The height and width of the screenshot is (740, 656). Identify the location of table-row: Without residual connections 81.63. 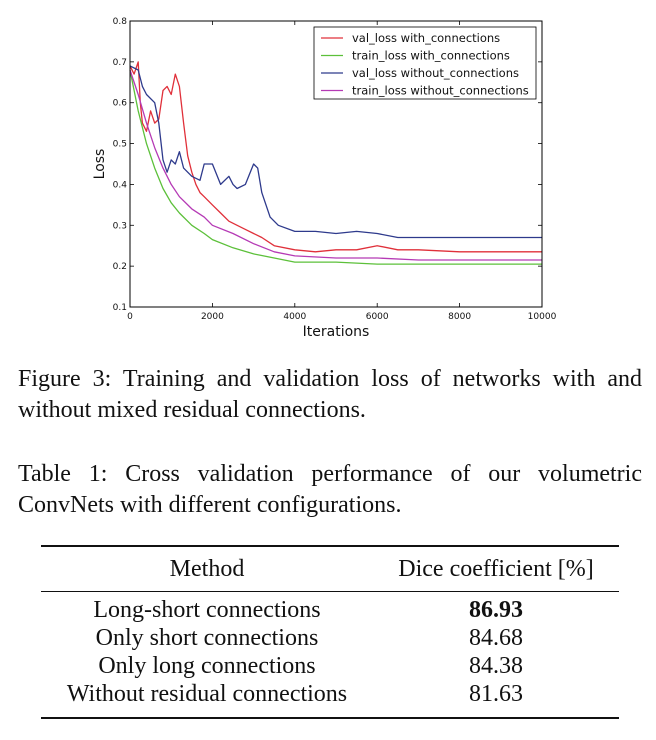
(330, 699).